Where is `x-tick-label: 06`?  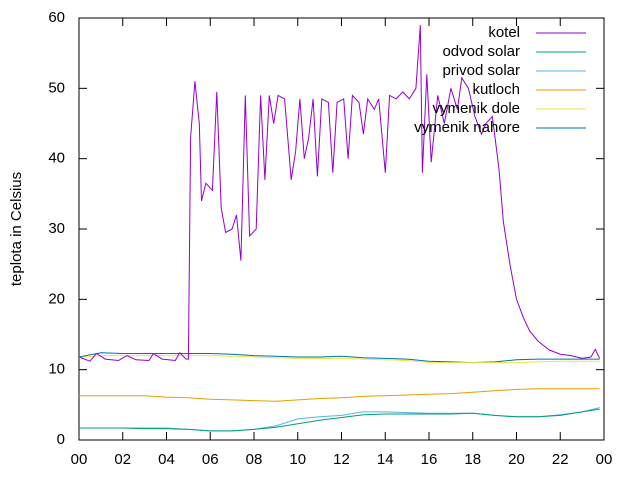 x-tick-label: 06 is located at coordinates (210, 459).